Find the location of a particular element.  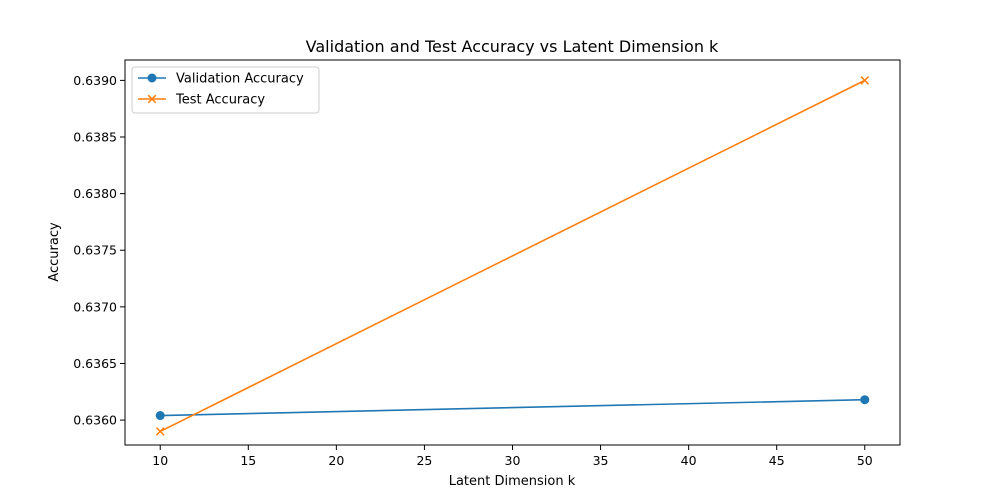

legend-label: Test Accuracy is located at coordinates (220, 100).